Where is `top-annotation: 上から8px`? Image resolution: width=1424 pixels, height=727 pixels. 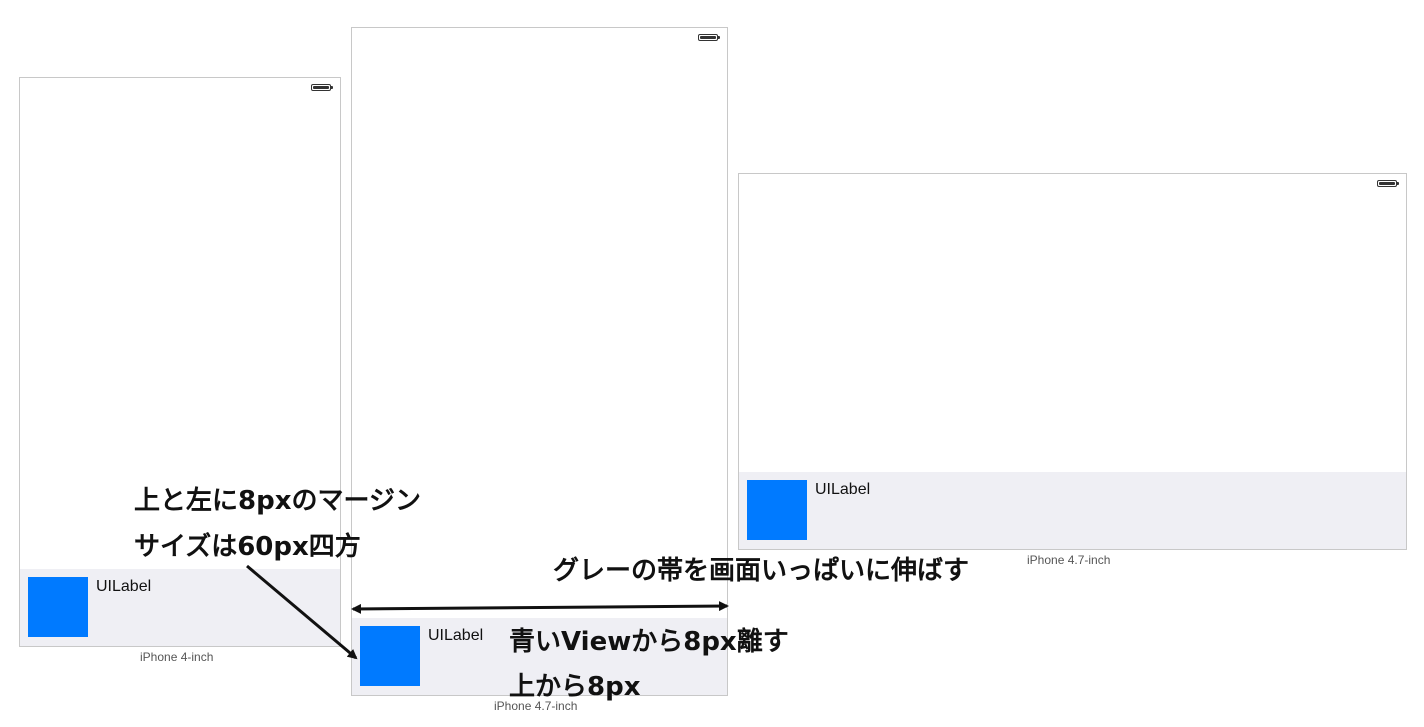 top-annotation: 上から8px is located at coordinates (575, 687).